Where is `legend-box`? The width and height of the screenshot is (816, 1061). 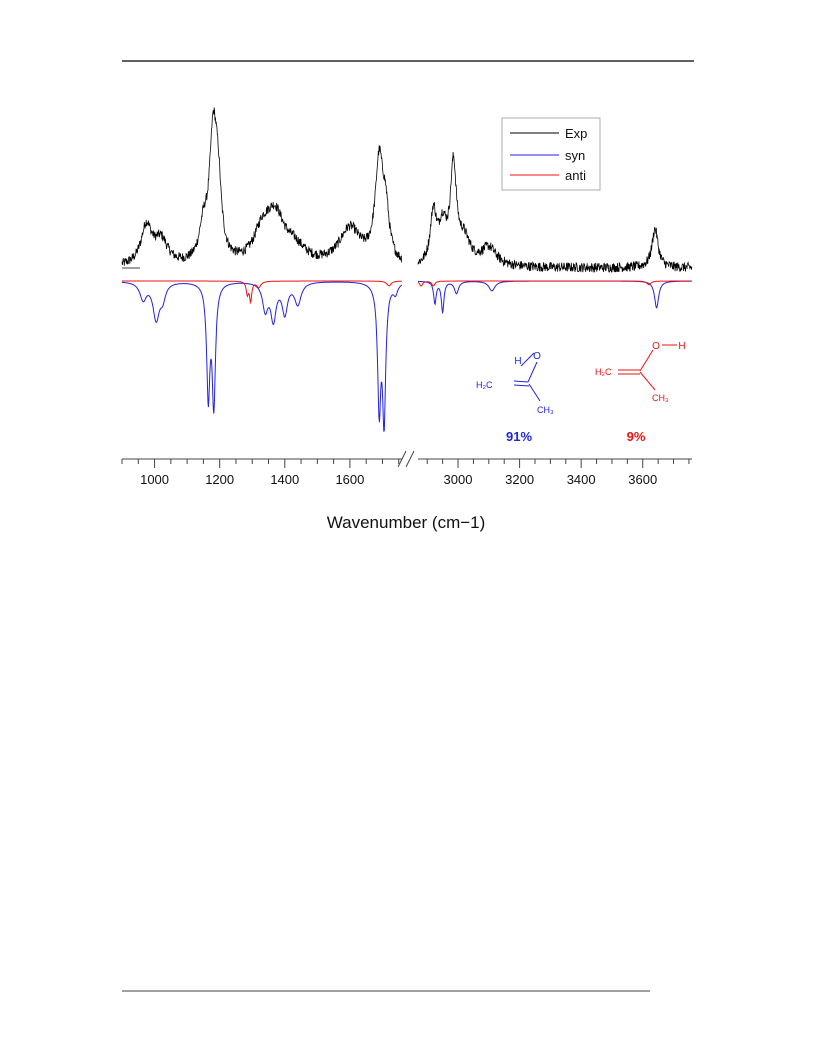 legend-box is located at coordinates (551, 154).